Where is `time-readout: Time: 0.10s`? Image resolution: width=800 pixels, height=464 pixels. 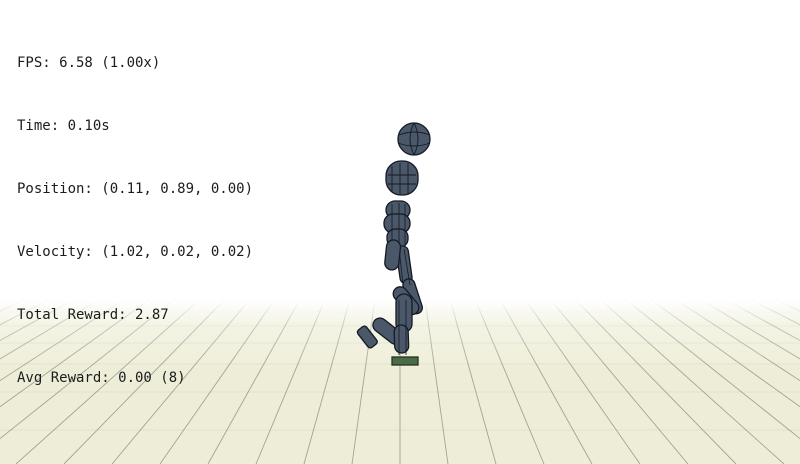
time-readout: Time: 0.10s is located at coordinates (63, 126).